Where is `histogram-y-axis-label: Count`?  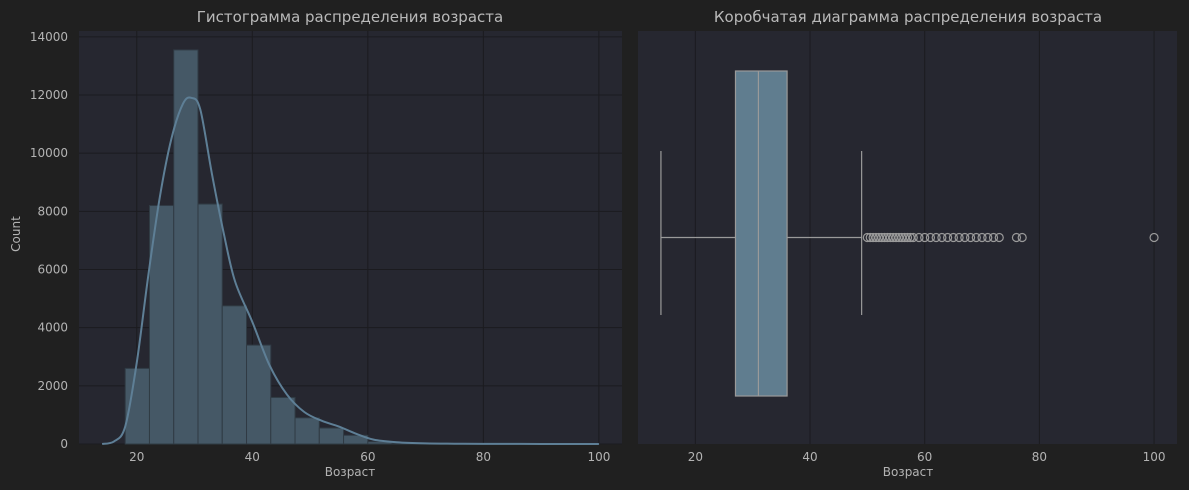
histogram-y-axis-label: Count is located at coordinates (16, 234).